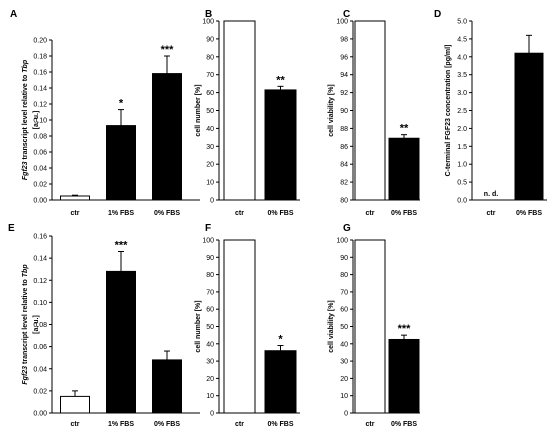 The width and height of the screenshot is (550, 432). Describe the element at coordinates (168, 50) in the screenshot. I see `significance-marker-a: ***` at that location.